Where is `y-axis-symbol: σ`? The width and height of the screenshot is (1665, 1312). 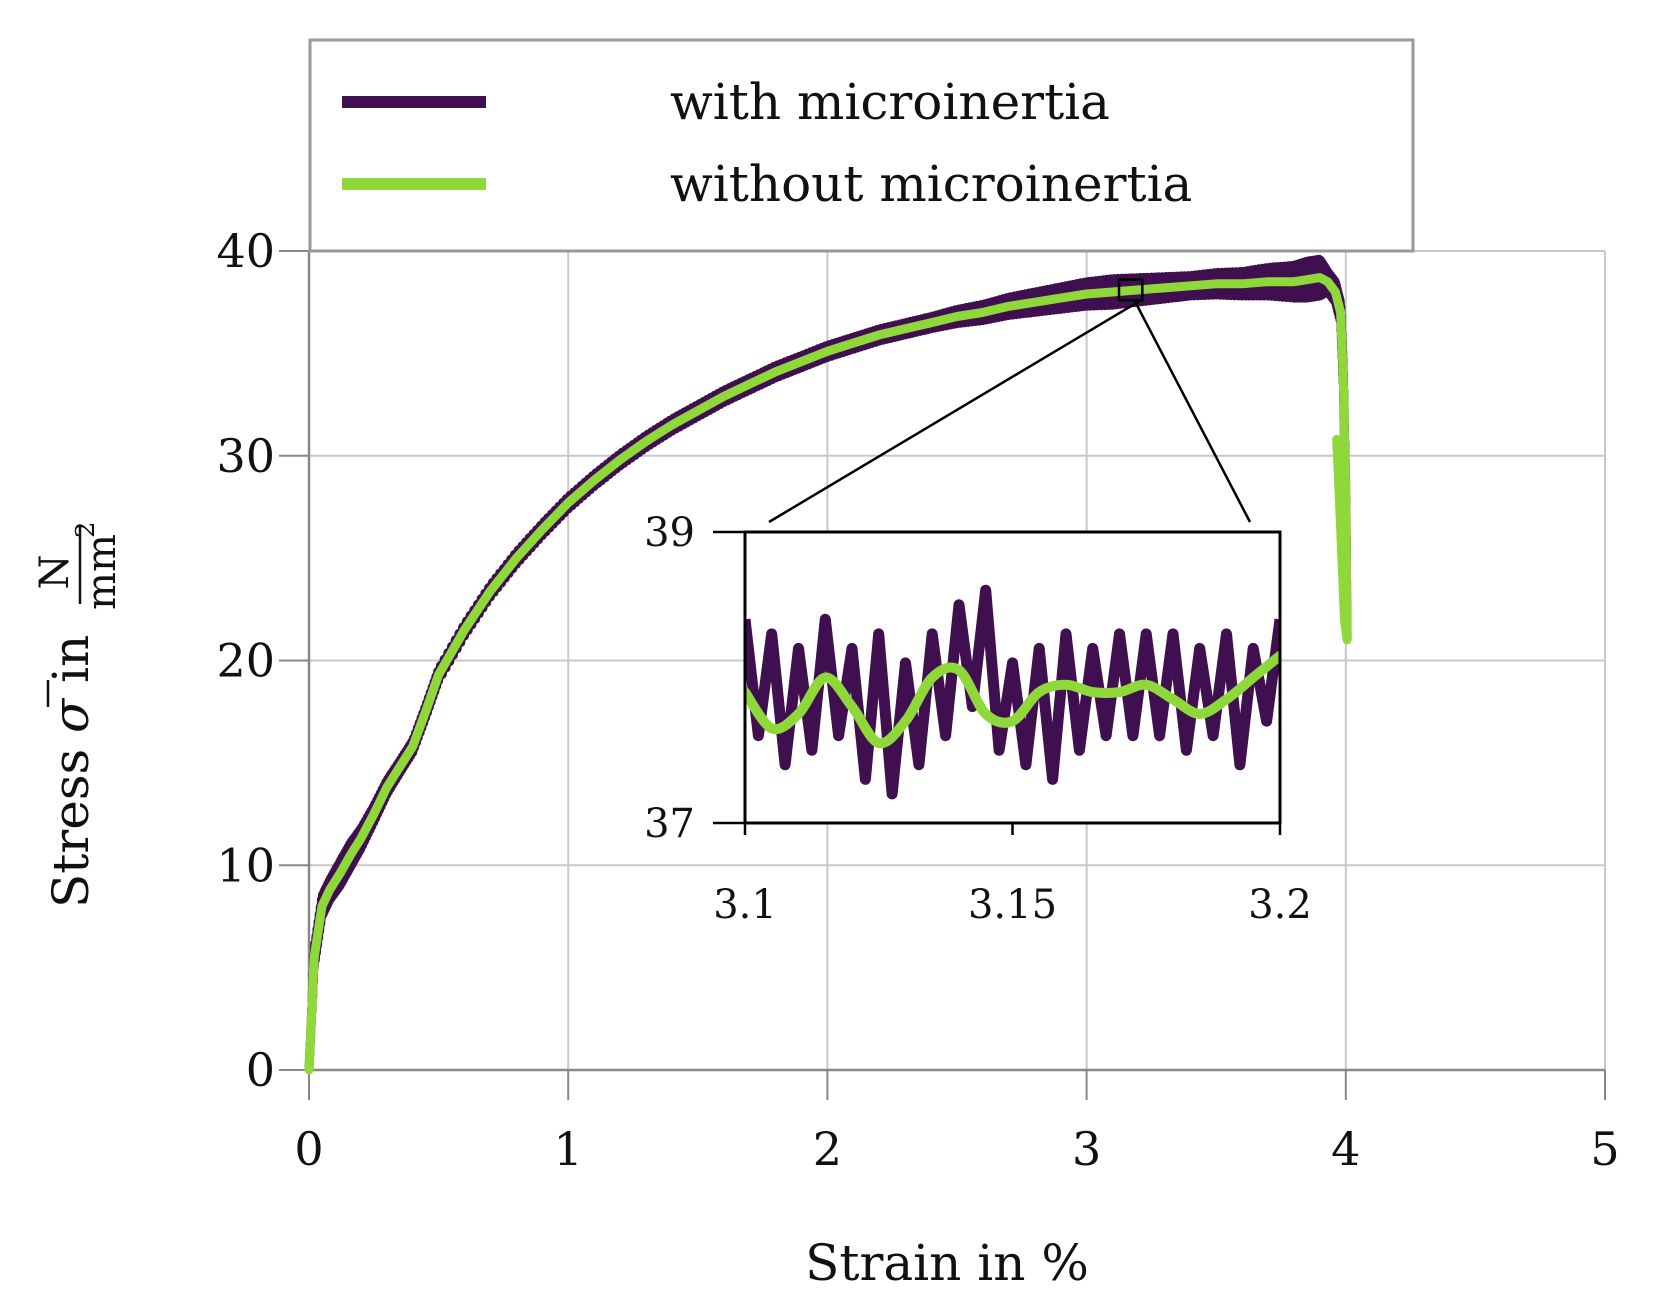
y-axis-symbol: σ is located at coordinates (71, 715).